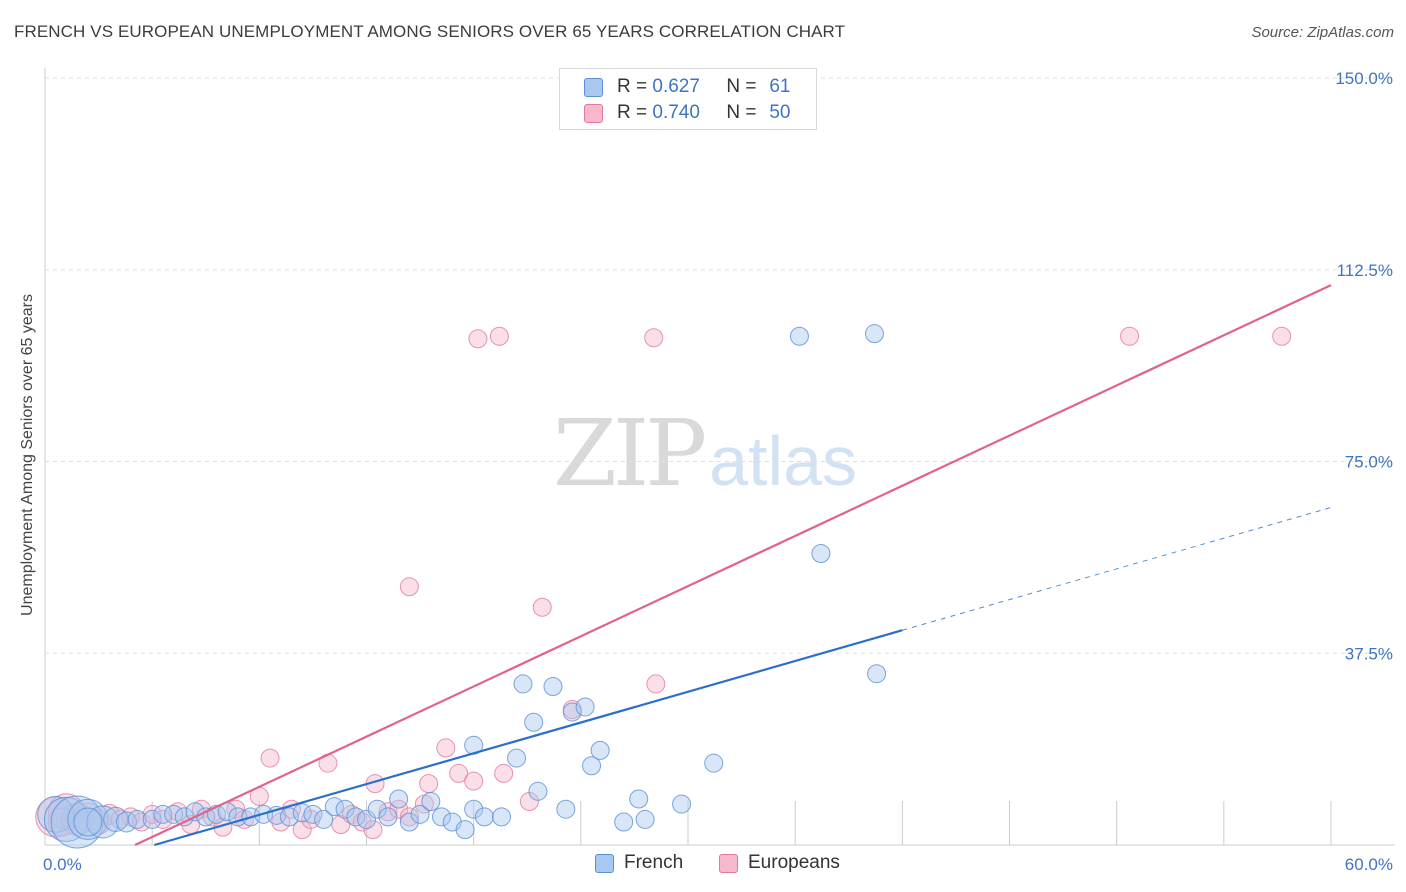 The width and height of the screenshot is (1406, 892). I want to click on french-r-value: 0.627, so click(676, 86).